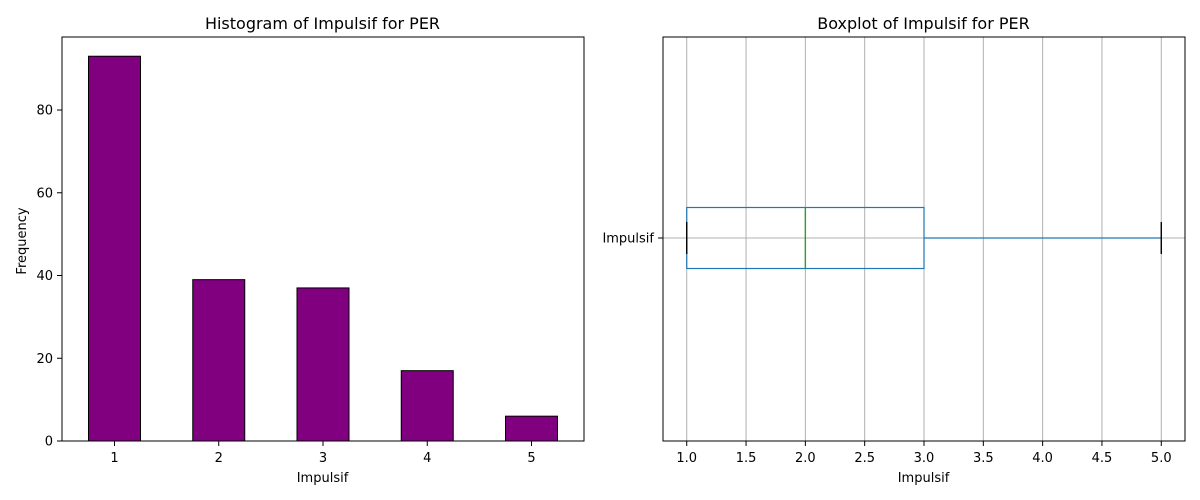 The image size is (1200, 500). Describe the element at coordinates (322, 23) in the screenshot. I see `histogram-title: Histogram of Impulsif for PER` at that location.